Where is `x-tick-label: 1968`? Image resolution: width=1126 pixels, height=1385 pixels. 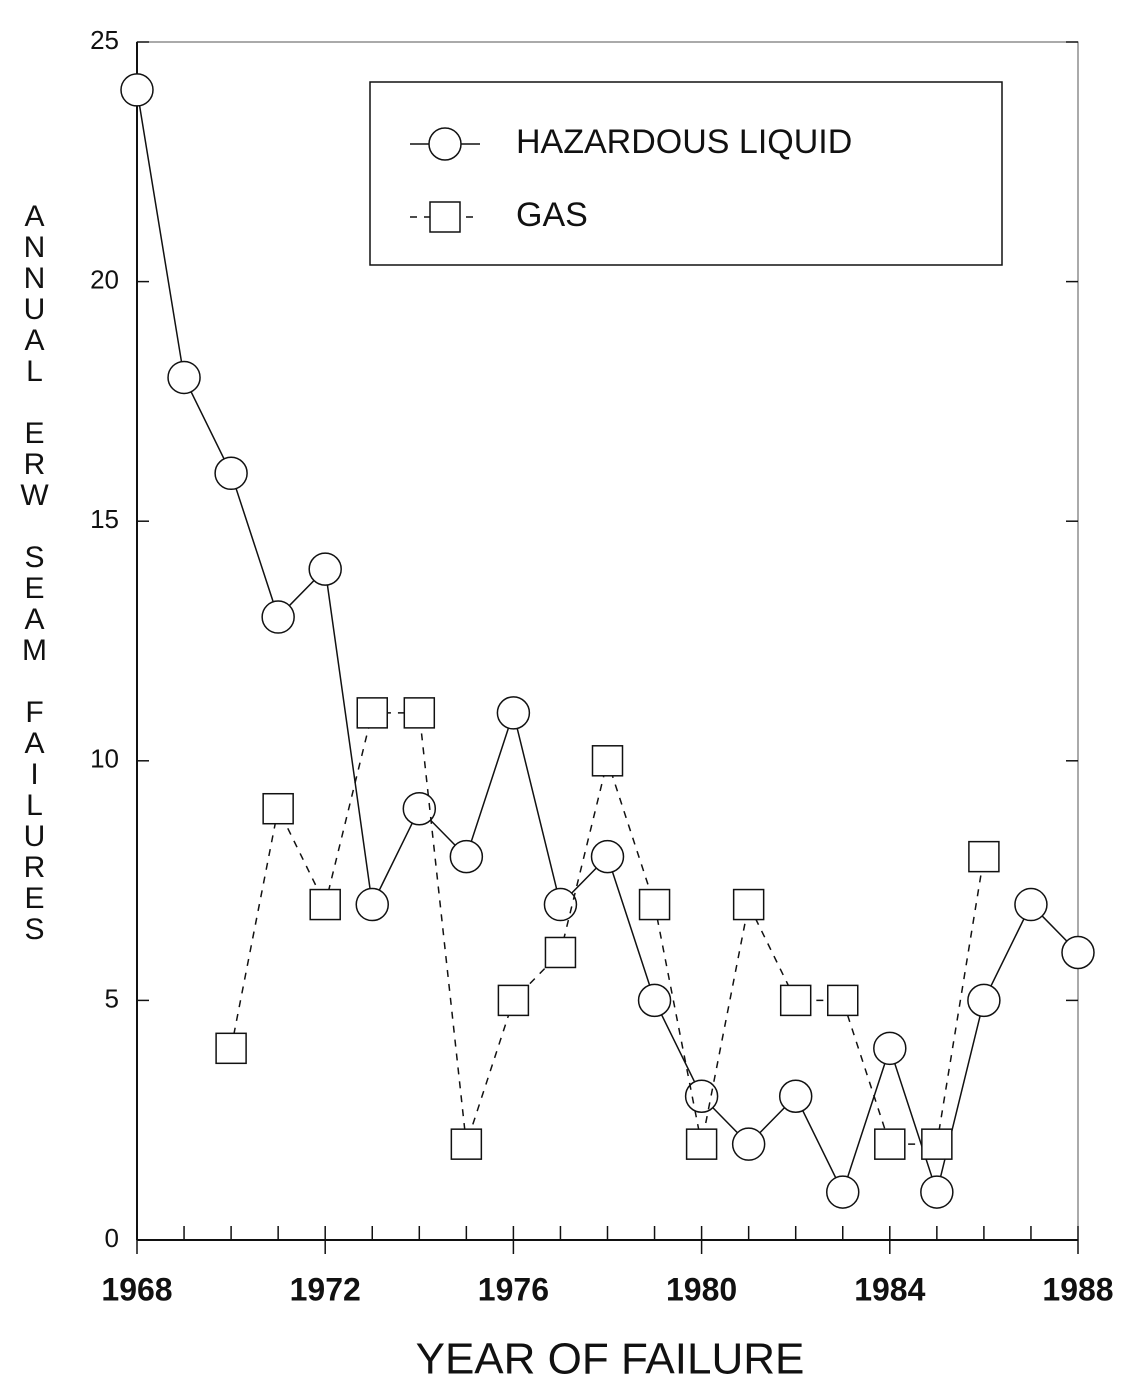 x-tick-label: 1968 is located at coordinates (136, 1289).